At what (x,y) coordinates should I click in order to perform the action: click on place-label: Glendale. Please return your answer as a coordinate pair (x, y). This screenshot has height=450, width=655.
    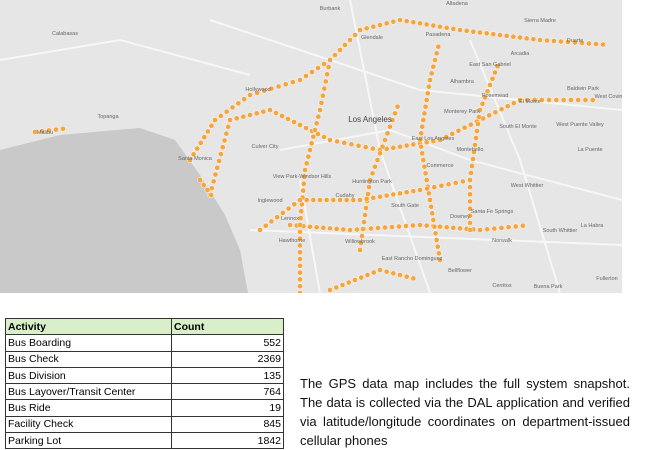
    Looking at the image, I should click on (372, 38).